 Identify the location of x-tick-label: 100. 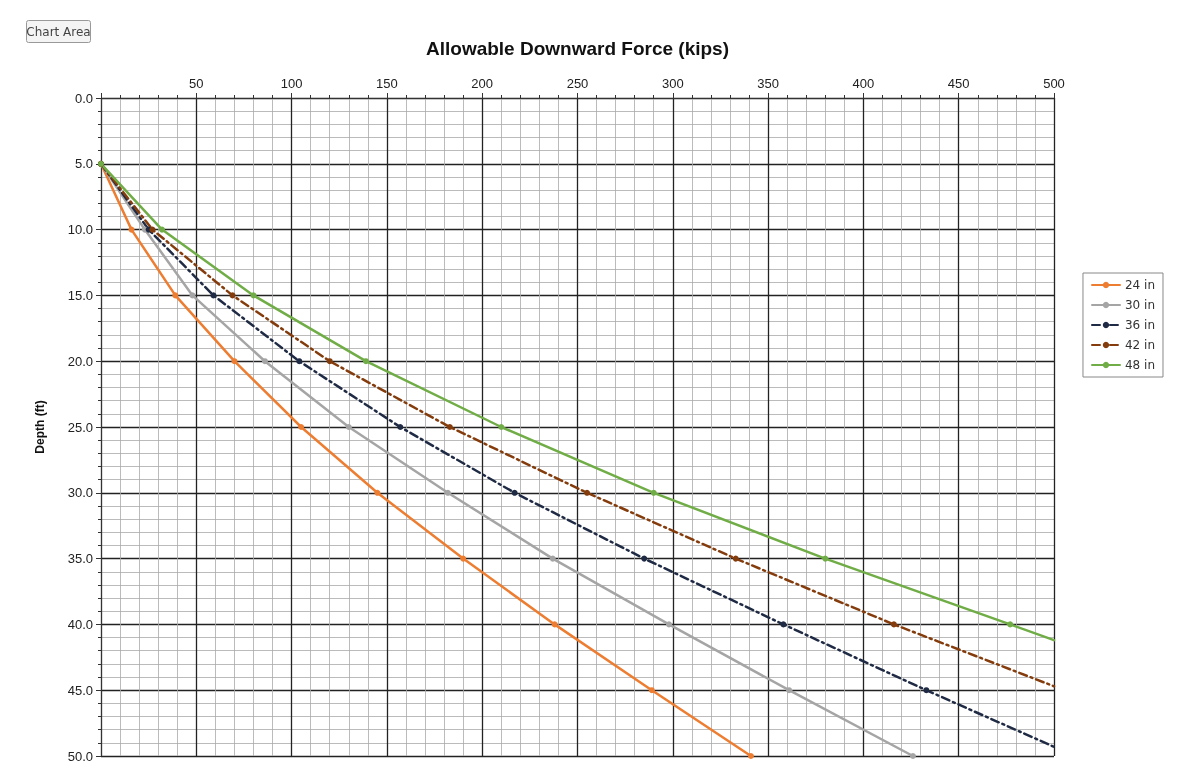
(291, 83).